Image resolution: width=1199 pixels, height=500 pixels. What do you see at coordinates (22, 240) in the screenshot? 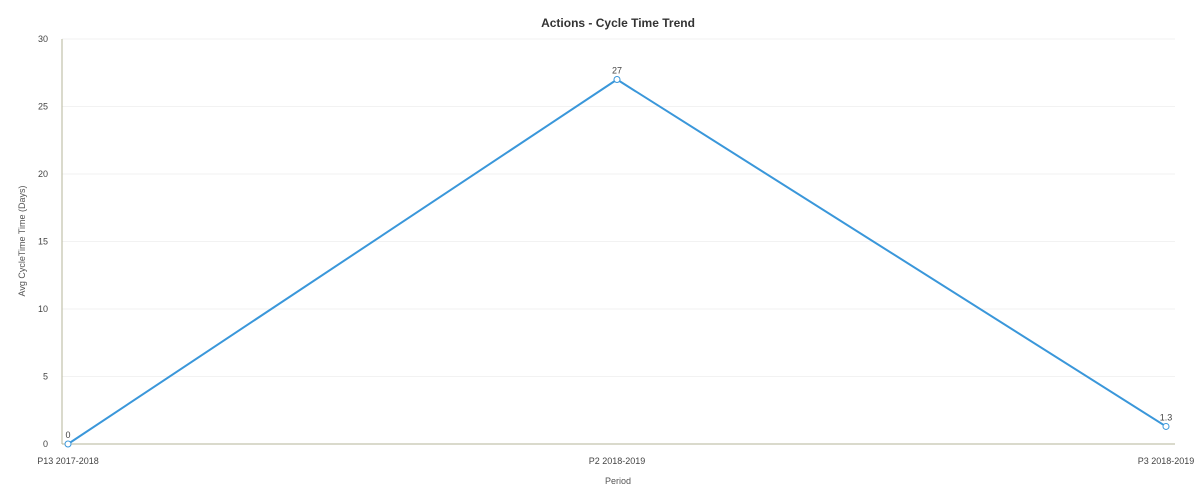
I see `y-axis-title: Avg CycleTime Time (Days)` at bounding box center [22, 240].